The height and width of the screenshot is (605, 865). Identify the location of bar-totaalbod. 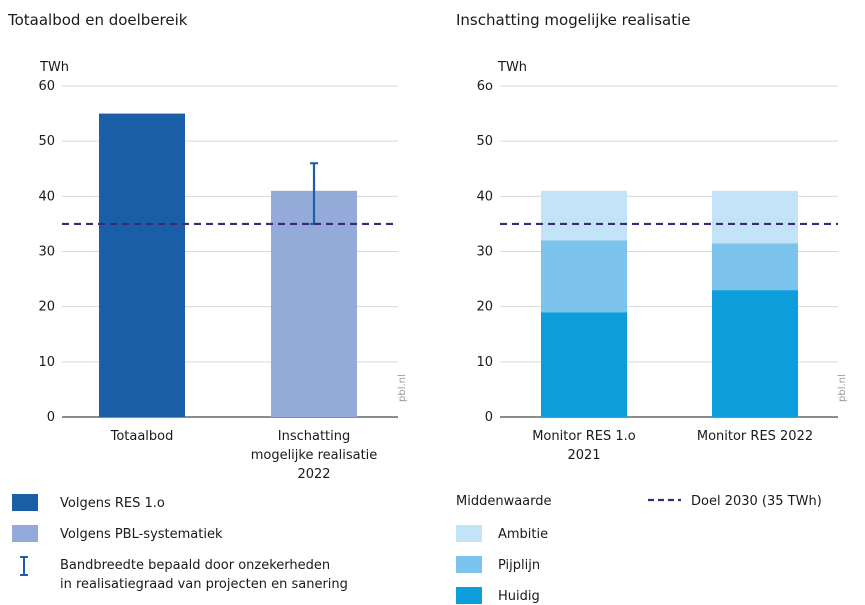
(142, 265).